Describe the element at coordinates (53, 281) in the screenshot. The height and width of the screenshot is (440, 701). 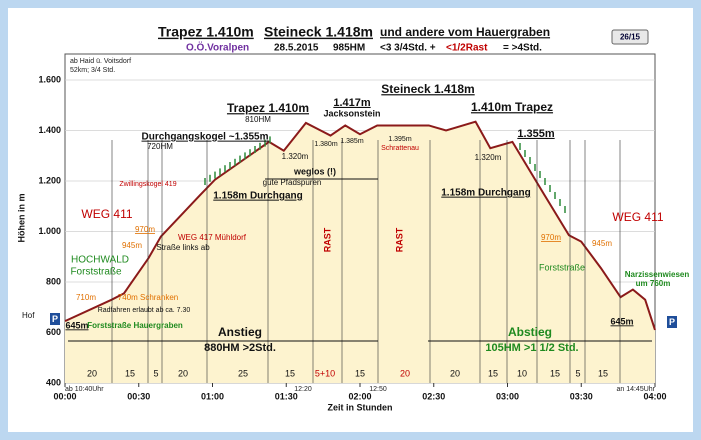
I see `y-tick-label: 800` at that location.